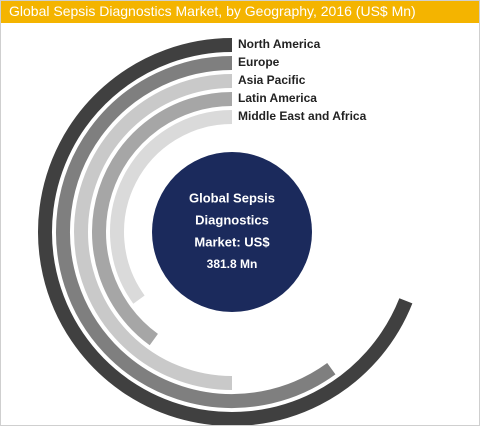 Image resolution: width=480 pixels, height=426 pixels. Describe the element at coordinates (277, 98) in the screenshot. I see `category-label: Latin America` at that location.